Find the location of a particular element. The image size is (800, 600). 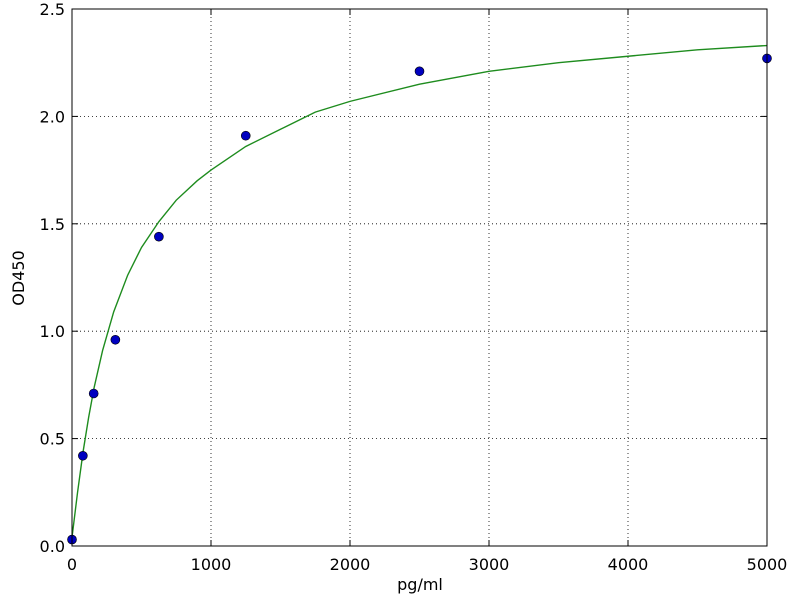

y-tick-label: 1.0 is located at coordinates (52, 331).